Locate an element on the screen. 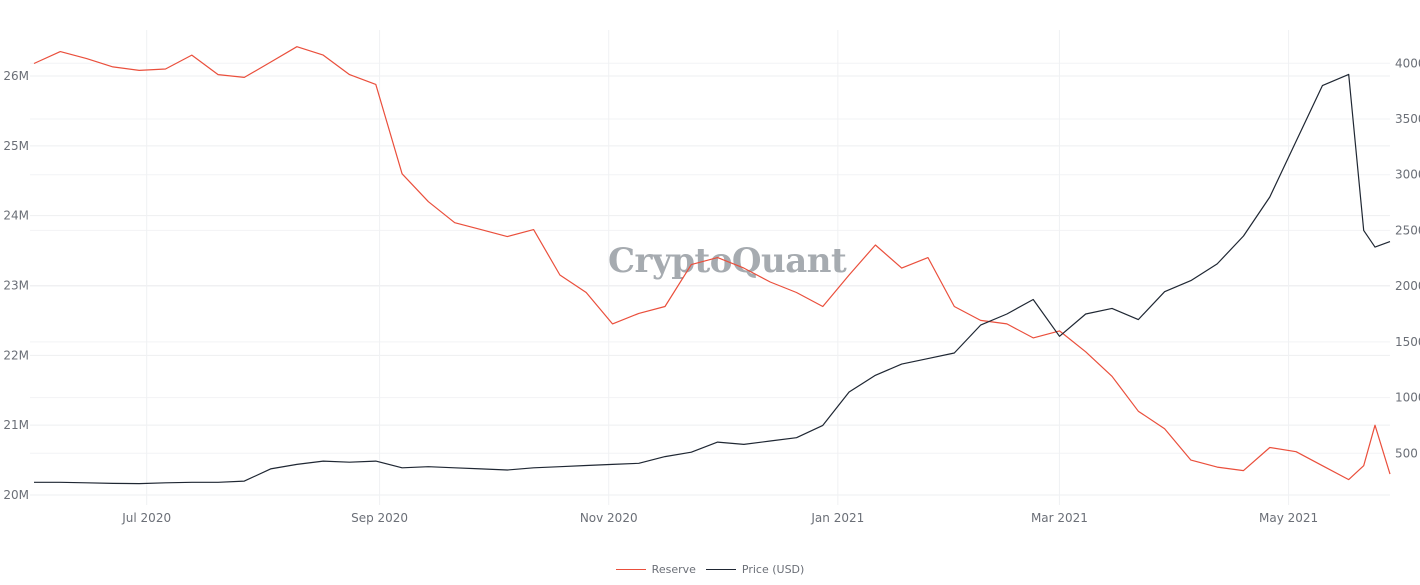 The width and height of the screenshot is (1420, 585). y-axis-right: 4000 3500 3000 2500 2000 1500 1000 500 is located at coordinates (1407, 258).